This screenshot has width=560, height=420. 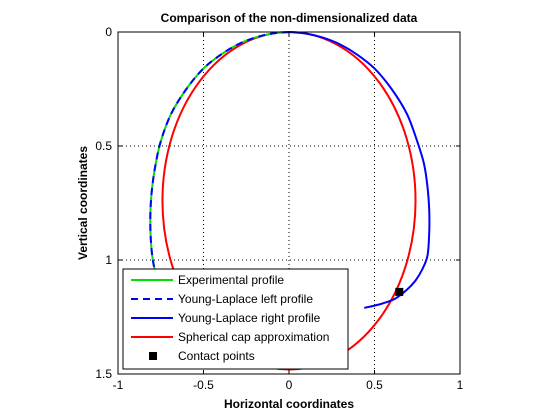 I want to click on x-tick-label: -1, so click(x=118, y=385).